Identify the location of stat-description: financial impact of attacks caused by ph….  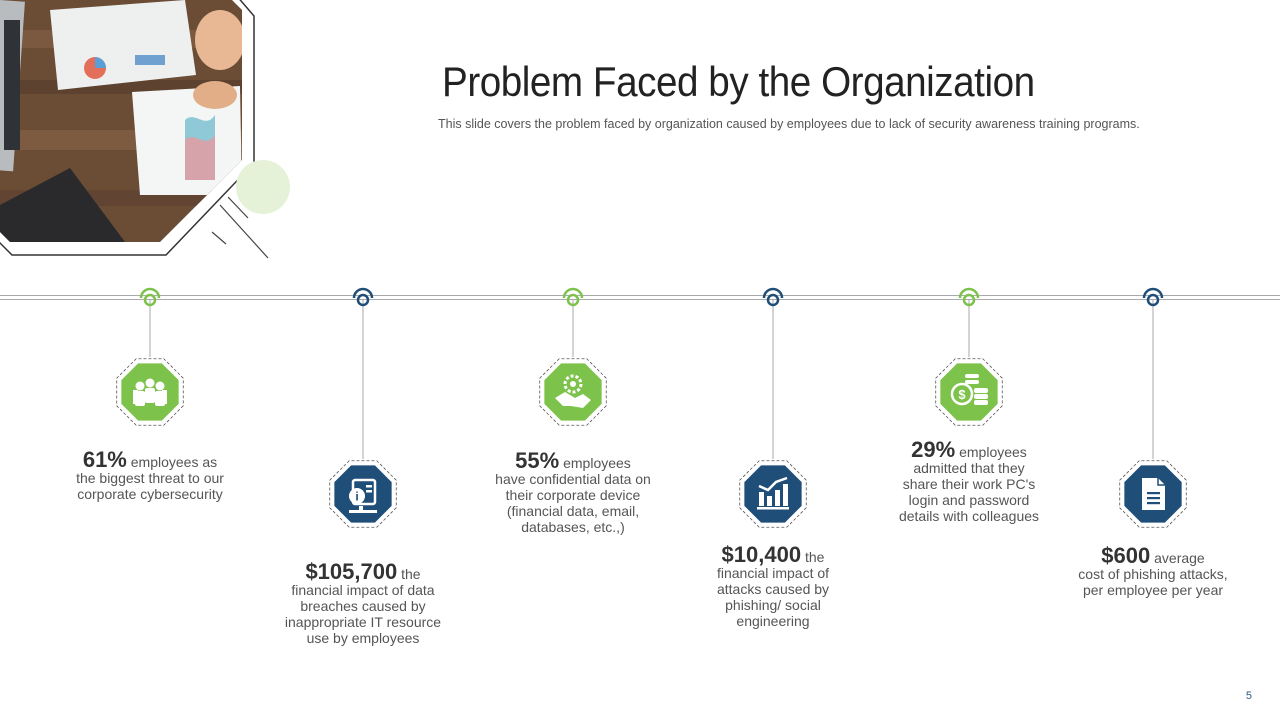
(773, 597).